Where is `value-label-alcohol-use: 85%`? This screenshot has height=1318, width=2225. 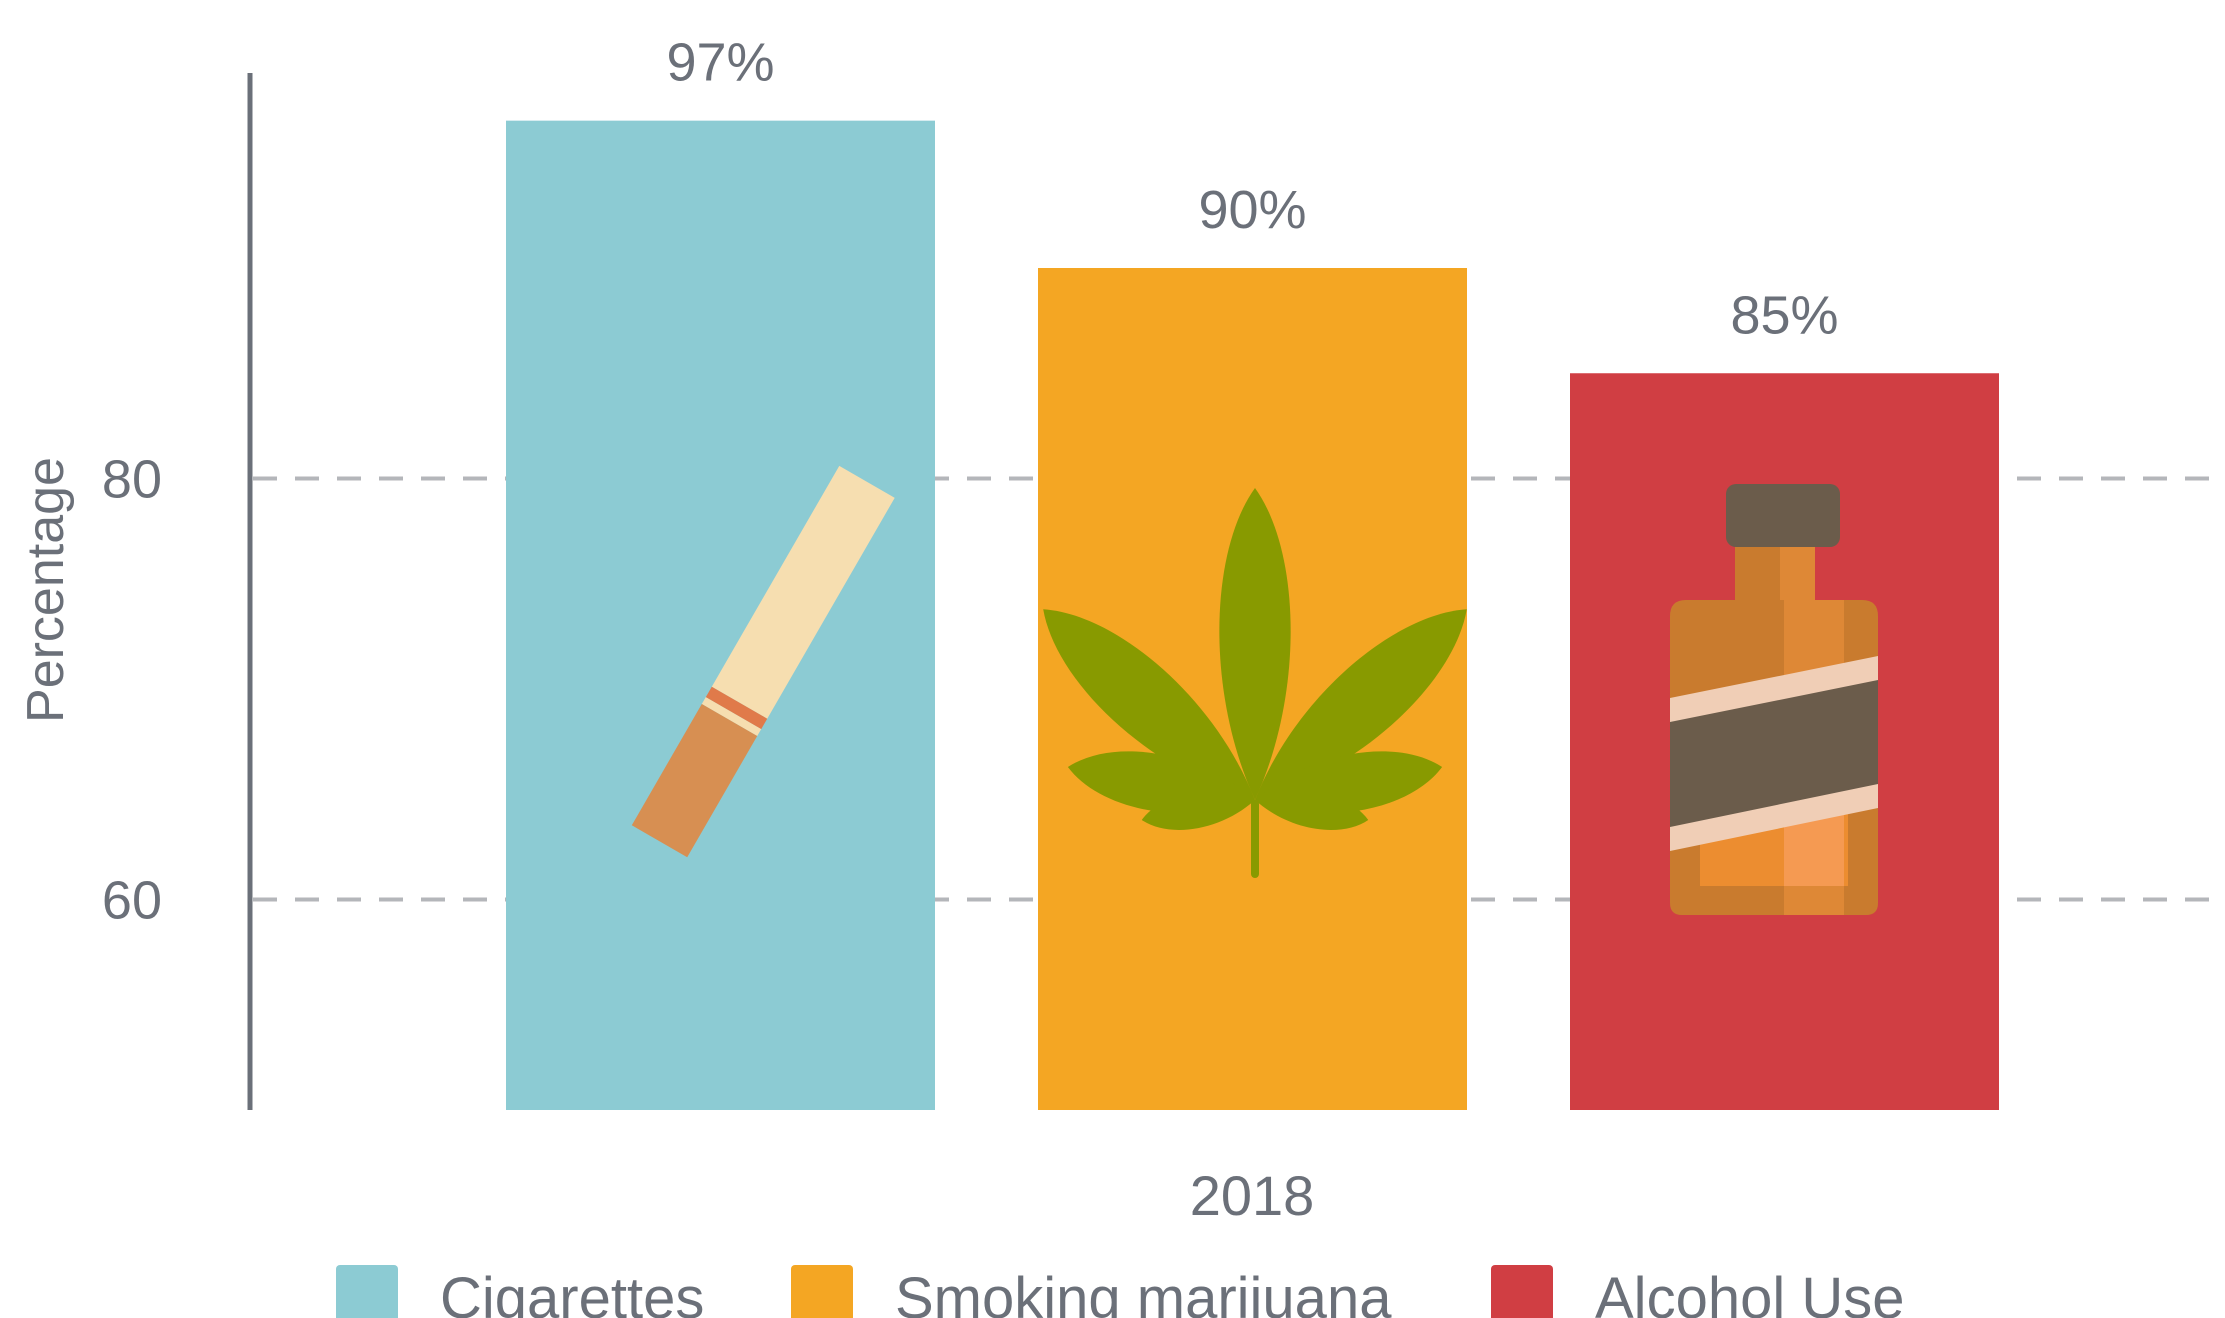 value-label-alcohol-use: 85% is located at coordinates (1784, 315).